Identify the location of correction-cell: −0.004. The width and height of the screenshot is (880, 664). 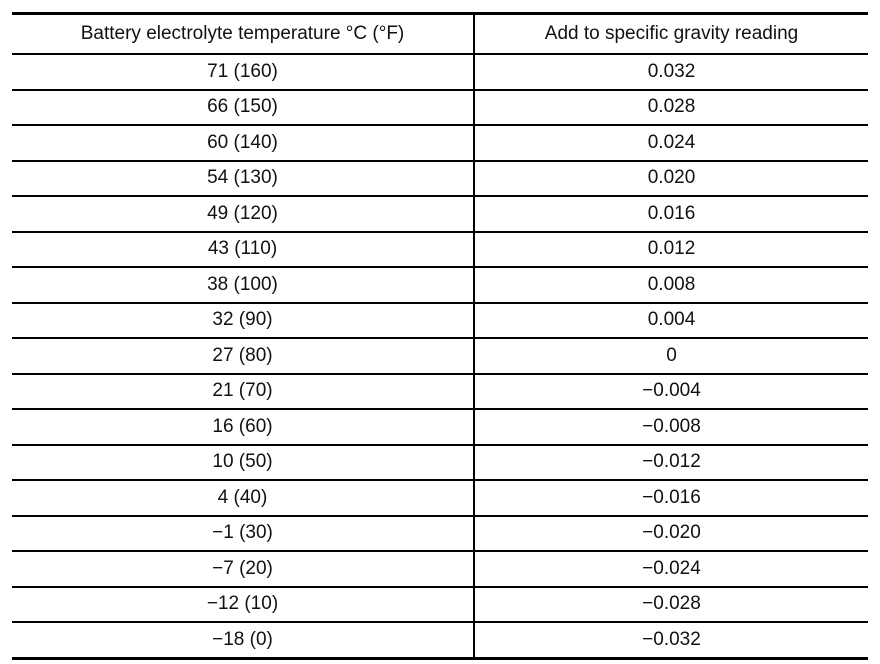
(671, 391).